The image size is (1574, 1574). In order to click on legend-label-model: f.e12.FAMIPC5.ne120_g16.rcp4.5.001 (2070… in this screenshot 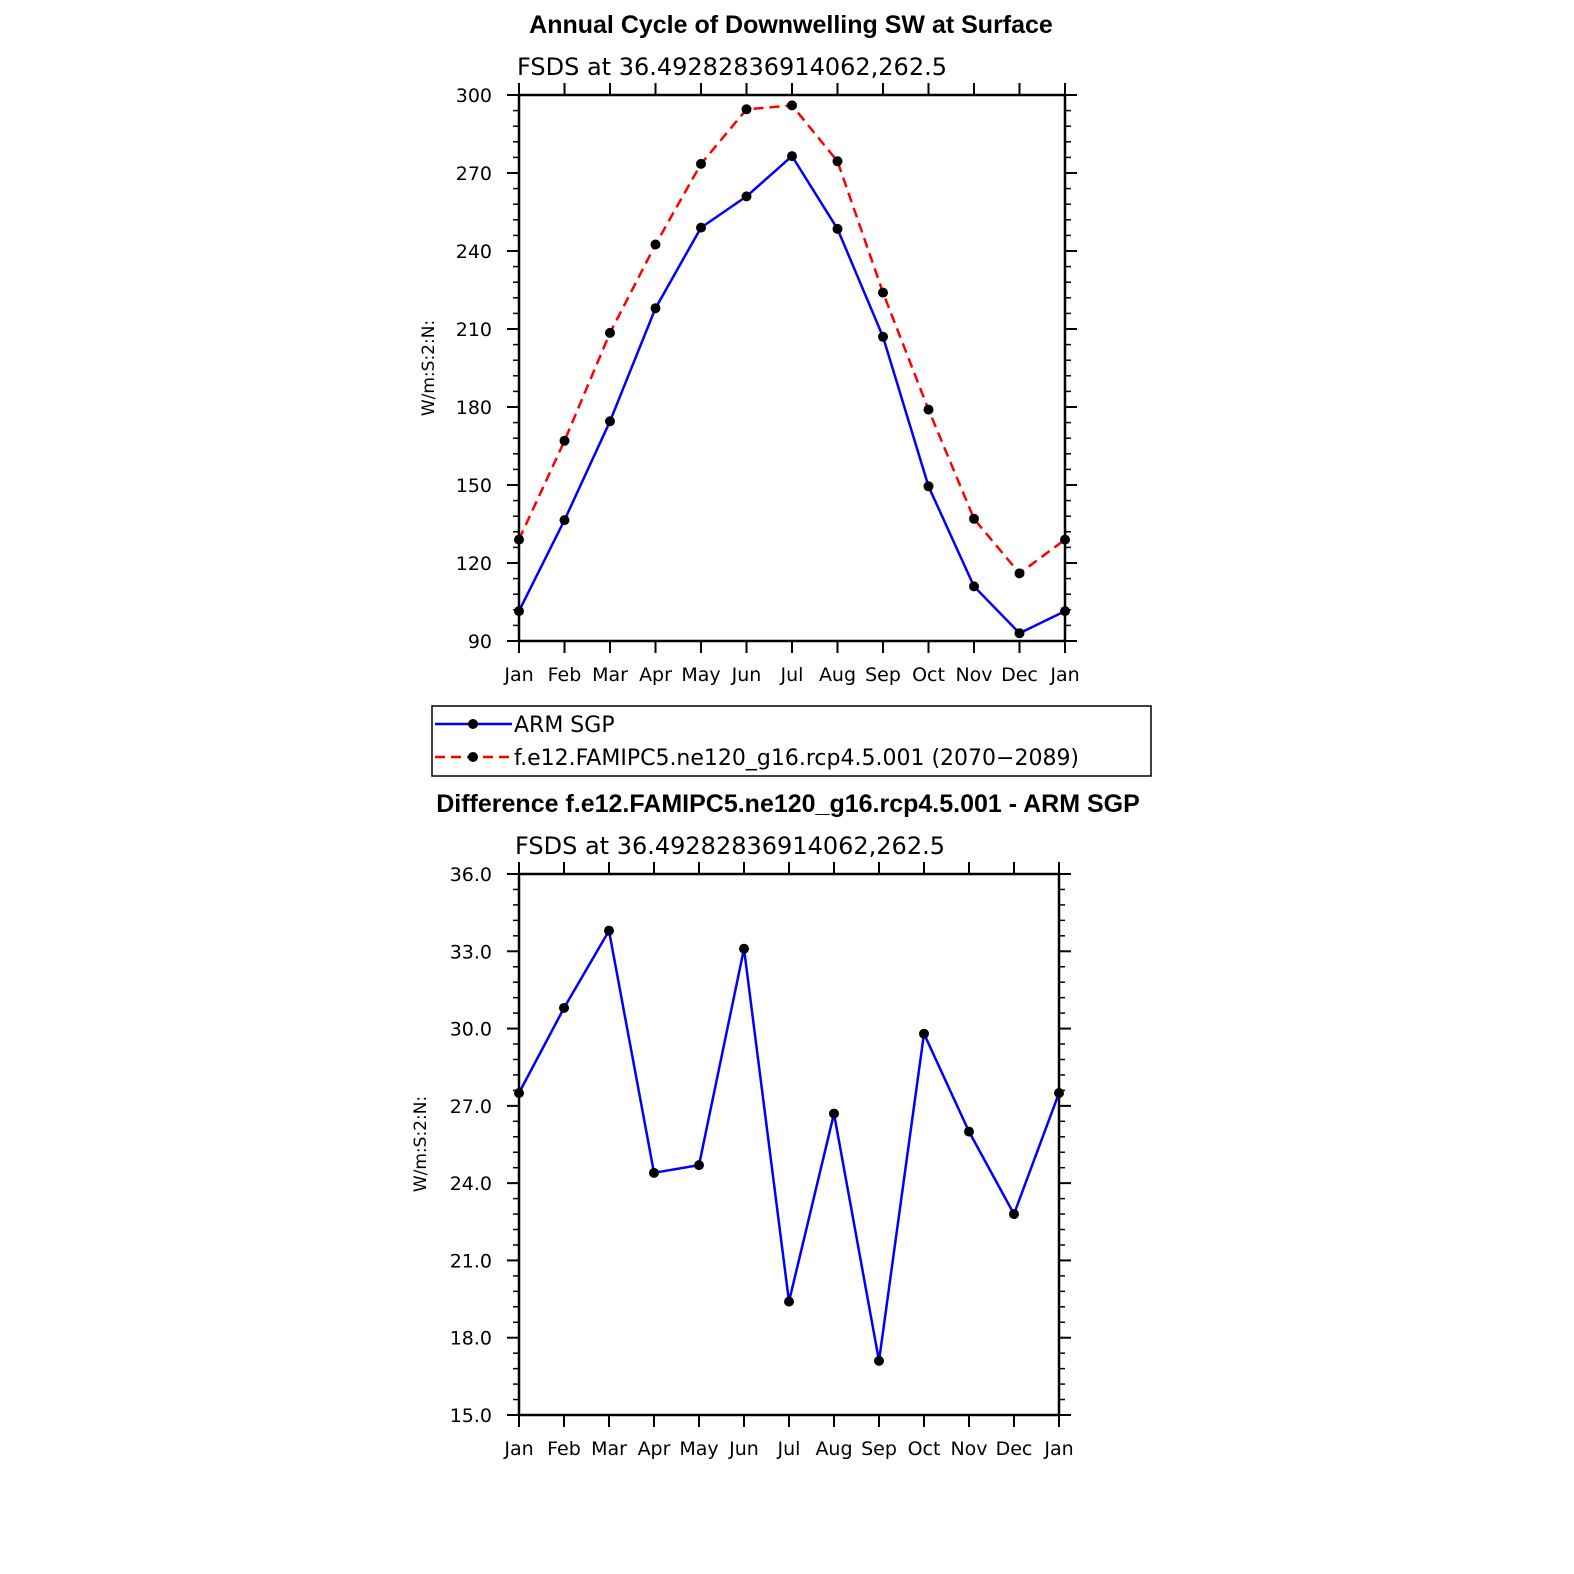, I will do `click(796, 758)`.